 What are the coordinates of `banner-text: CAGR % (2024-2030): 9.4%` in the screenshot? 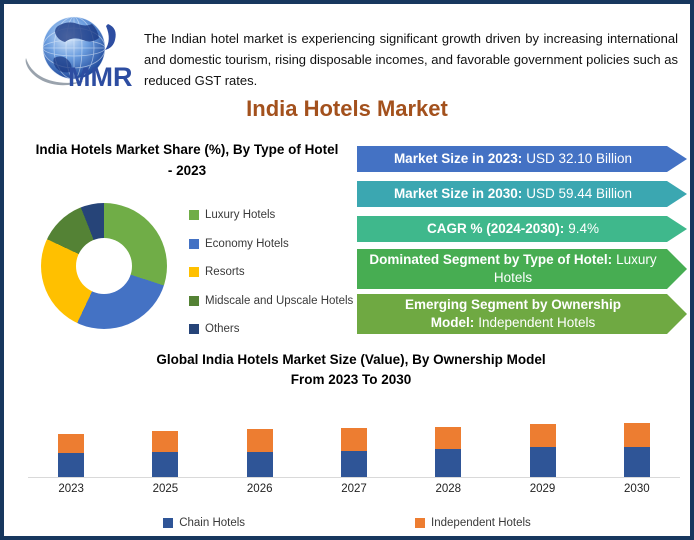 It's located at (513, 229).